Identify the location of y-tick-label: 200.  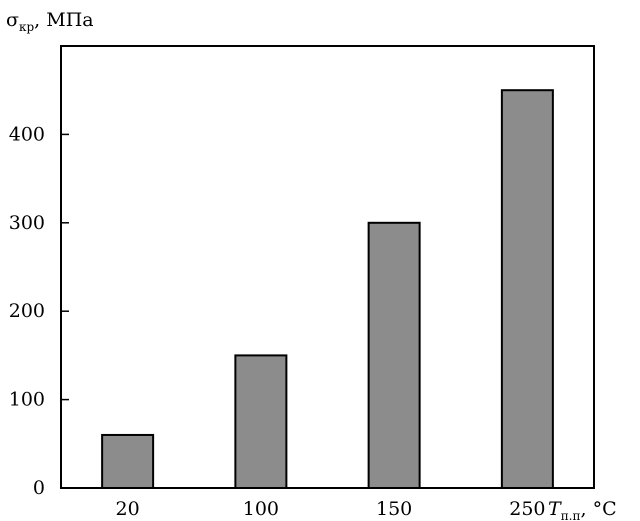
(27, 311).